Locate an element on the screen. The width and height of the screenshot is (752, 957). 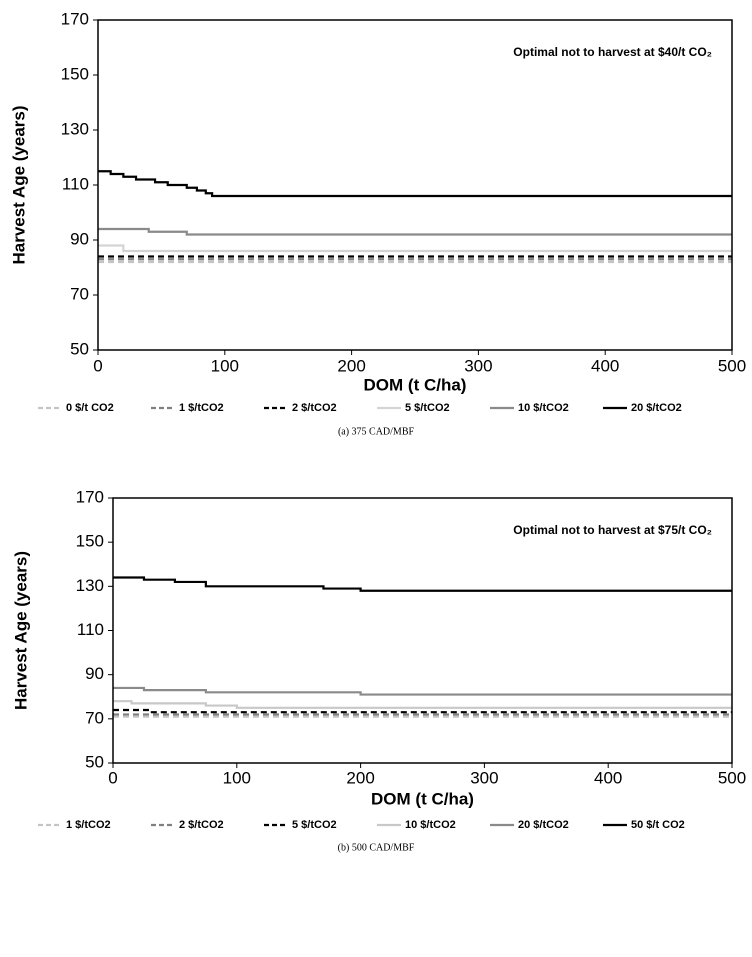
legend-label: 50 $/t CO2 is located at coordinates (658, 825).